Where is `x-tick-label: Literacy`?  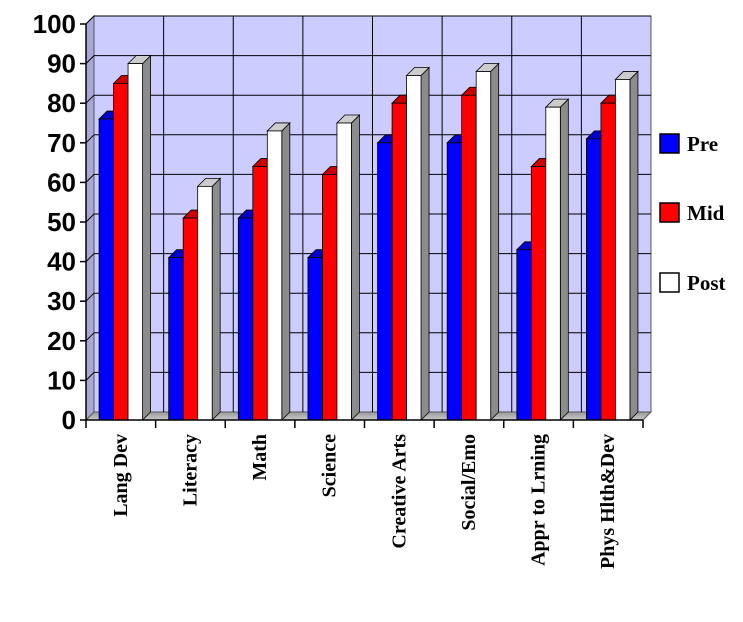 x-tick-label: Literacy is located at coordinates (190, 470).